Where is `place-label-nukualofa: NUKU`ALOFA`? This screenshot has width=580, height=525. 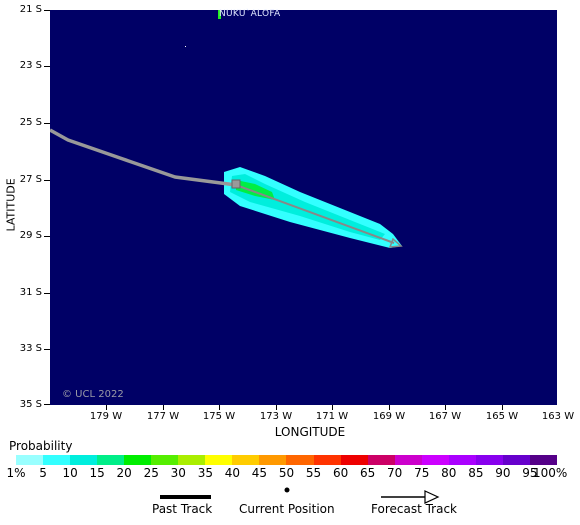 place-label-nukualofa: NUKU`ALOFA is located at coordinates (250, 14).